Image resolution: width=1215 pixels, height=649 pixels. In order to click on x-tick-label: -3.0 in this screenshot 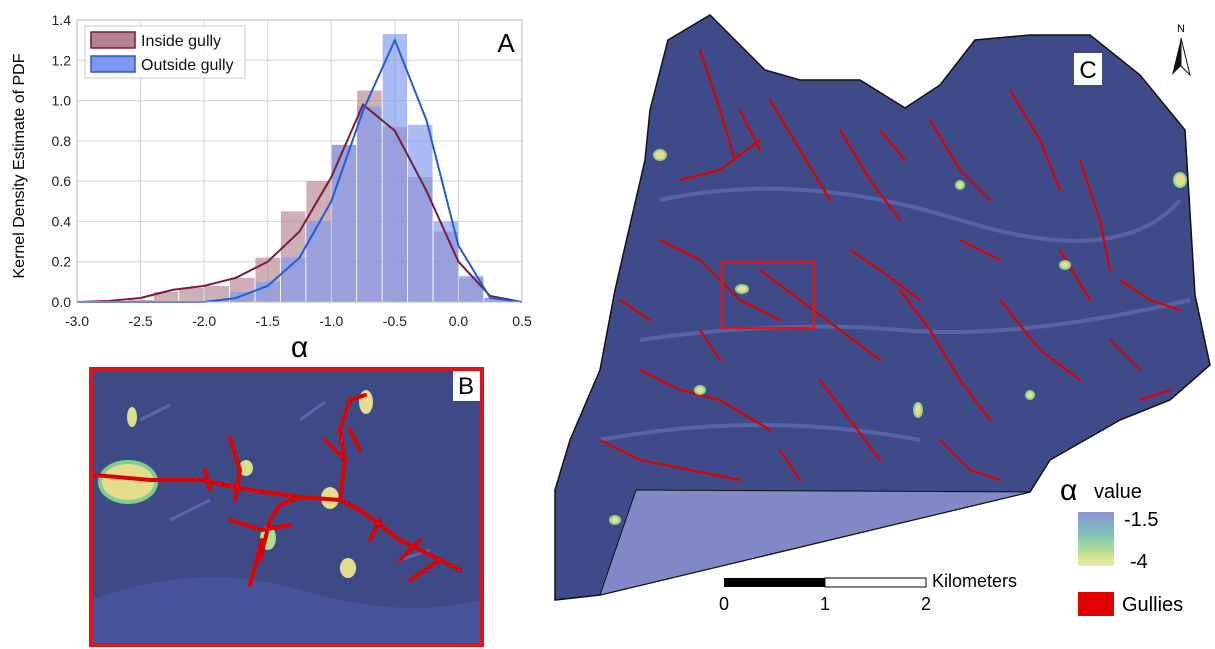, I will do `click(77, 321)`.